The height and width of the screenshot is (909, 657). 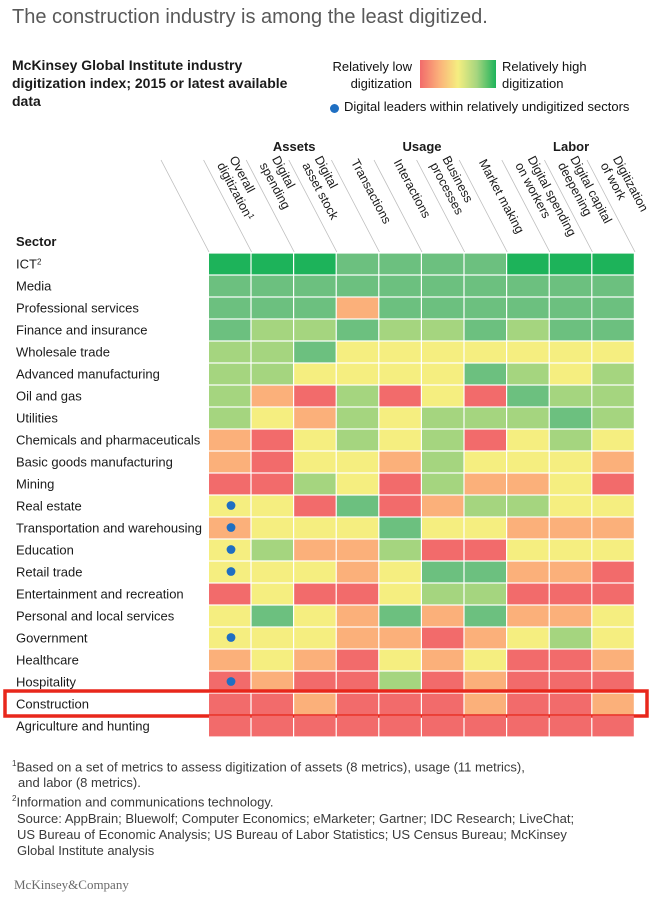 I want to click on row-label: Construction, so click(x=52, y=704).